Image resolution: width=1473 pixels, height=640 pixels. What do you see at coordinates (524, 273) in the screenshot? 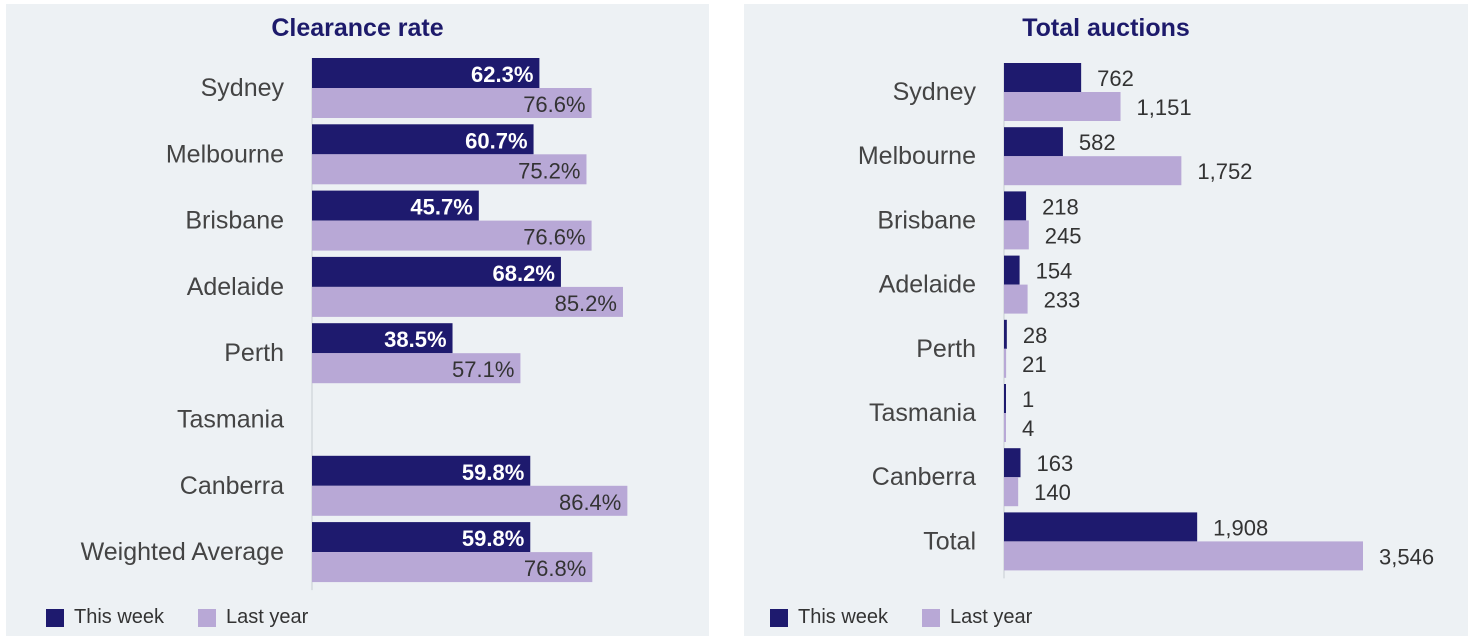
I see `data-label-this-week-adelaide: 68.2%` at bounding box center [524, 273].